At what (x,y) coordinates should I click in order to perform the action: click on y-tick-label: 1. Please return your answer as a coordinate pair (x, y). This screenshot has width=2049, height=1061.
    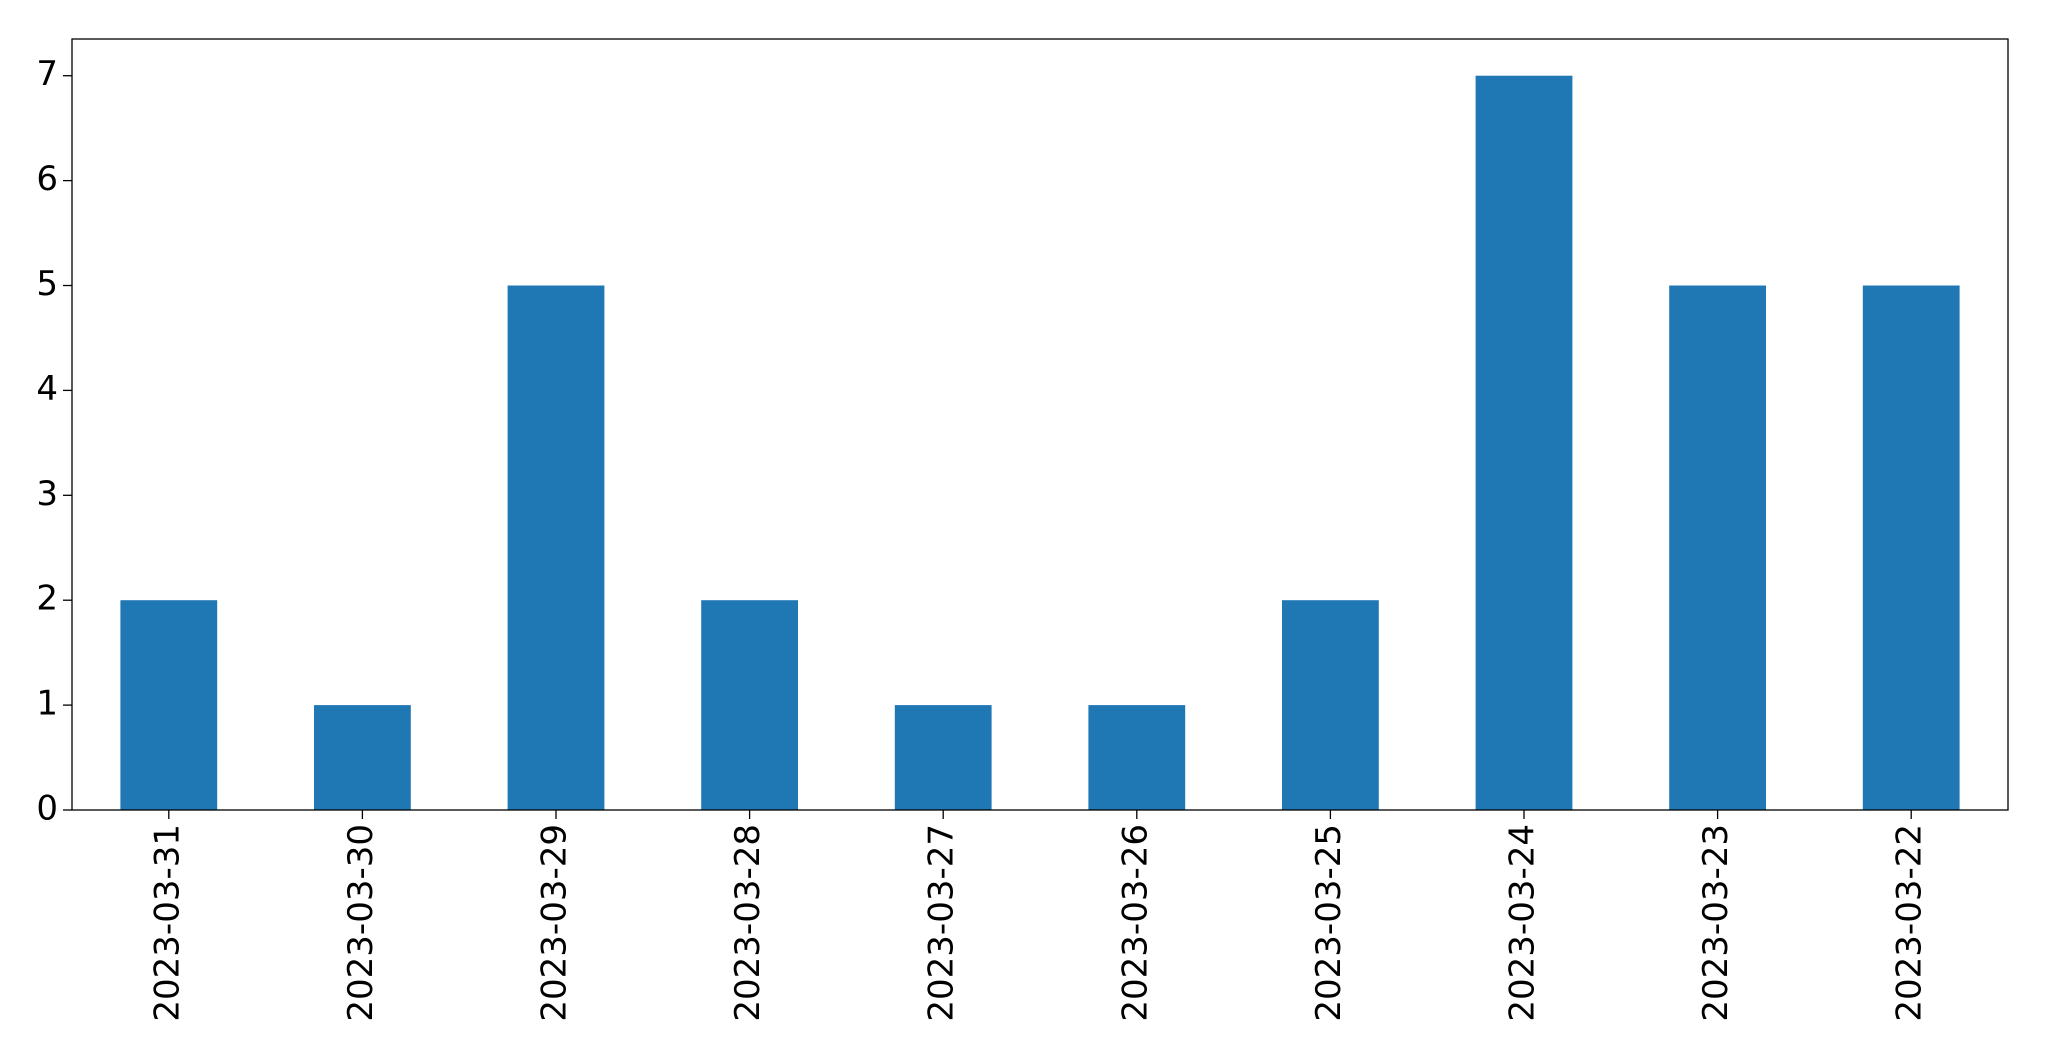
    Looking at the image, I should click on (47, 704).